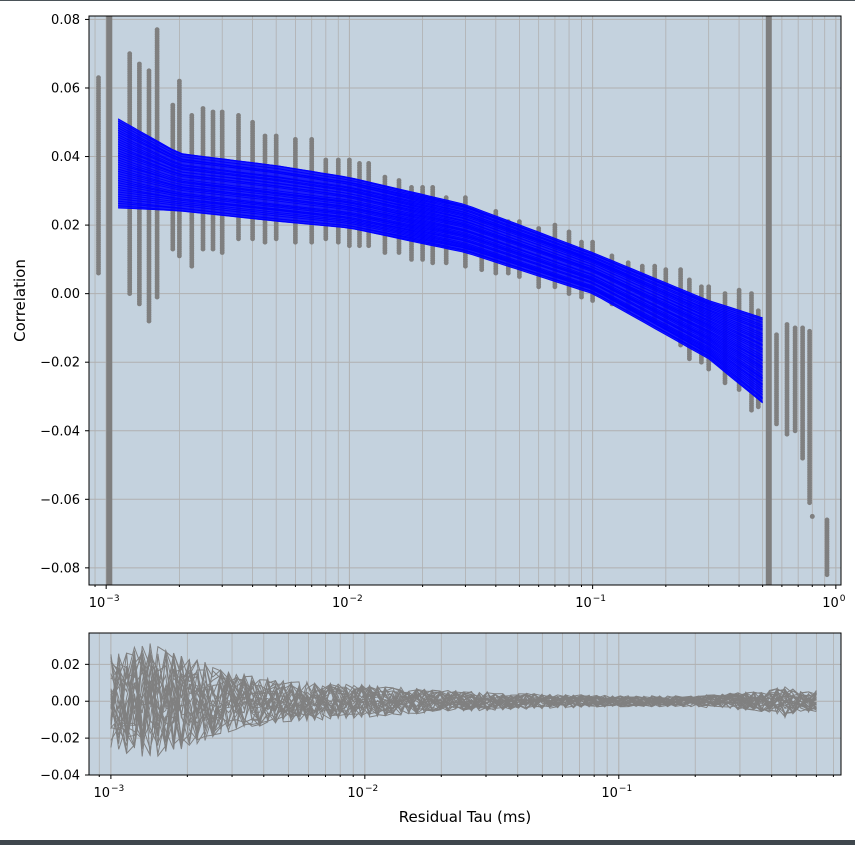 The height and width of the screenshot is (845, 855). Describe the element at coordinates (60, 739) in the screenshot. I see `residual-y-tick-label: −0.02` at that location.